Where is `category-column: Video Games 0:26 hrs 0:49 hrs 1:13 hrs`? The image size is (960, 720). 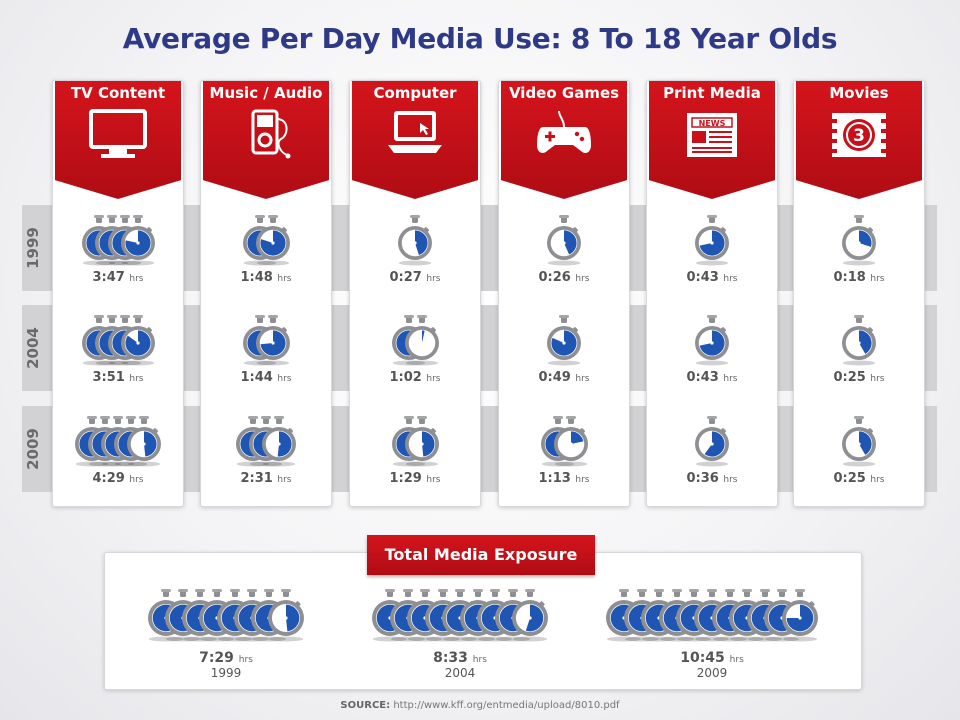
category-column: Video Games 0:26 hrs 0:49 hrs 1:13 hrs is located at coordinates (564, 293).